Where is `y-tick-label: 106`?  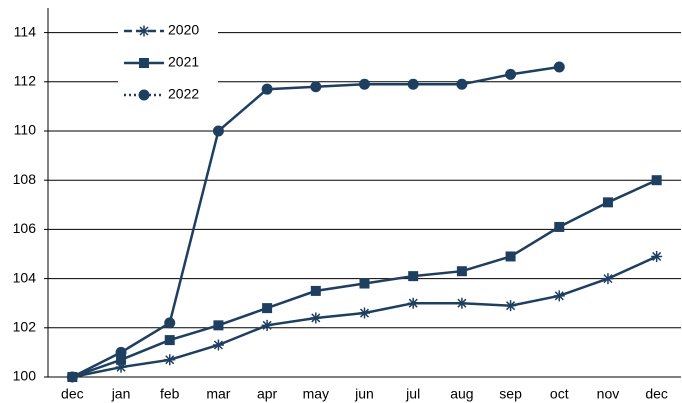
y-tick-label: 106 is located at coordinates (25, 228).